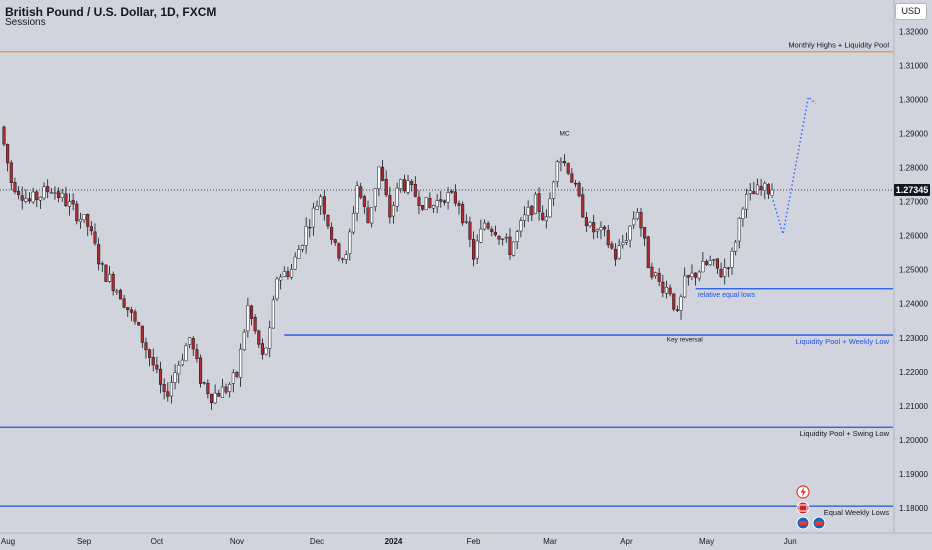 The image size is (932, 550). I want to click on us-flag-icon, so click(803, 523).